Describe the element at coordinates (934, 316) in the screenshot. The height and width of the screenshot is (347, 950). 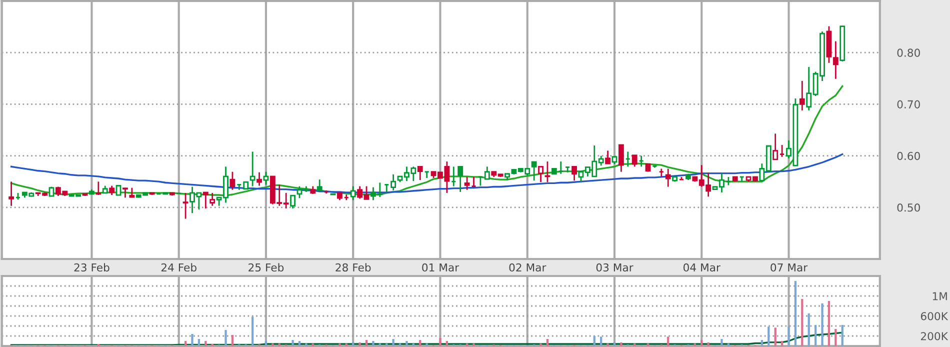
I see `y-tick-label: 600K` at that location.